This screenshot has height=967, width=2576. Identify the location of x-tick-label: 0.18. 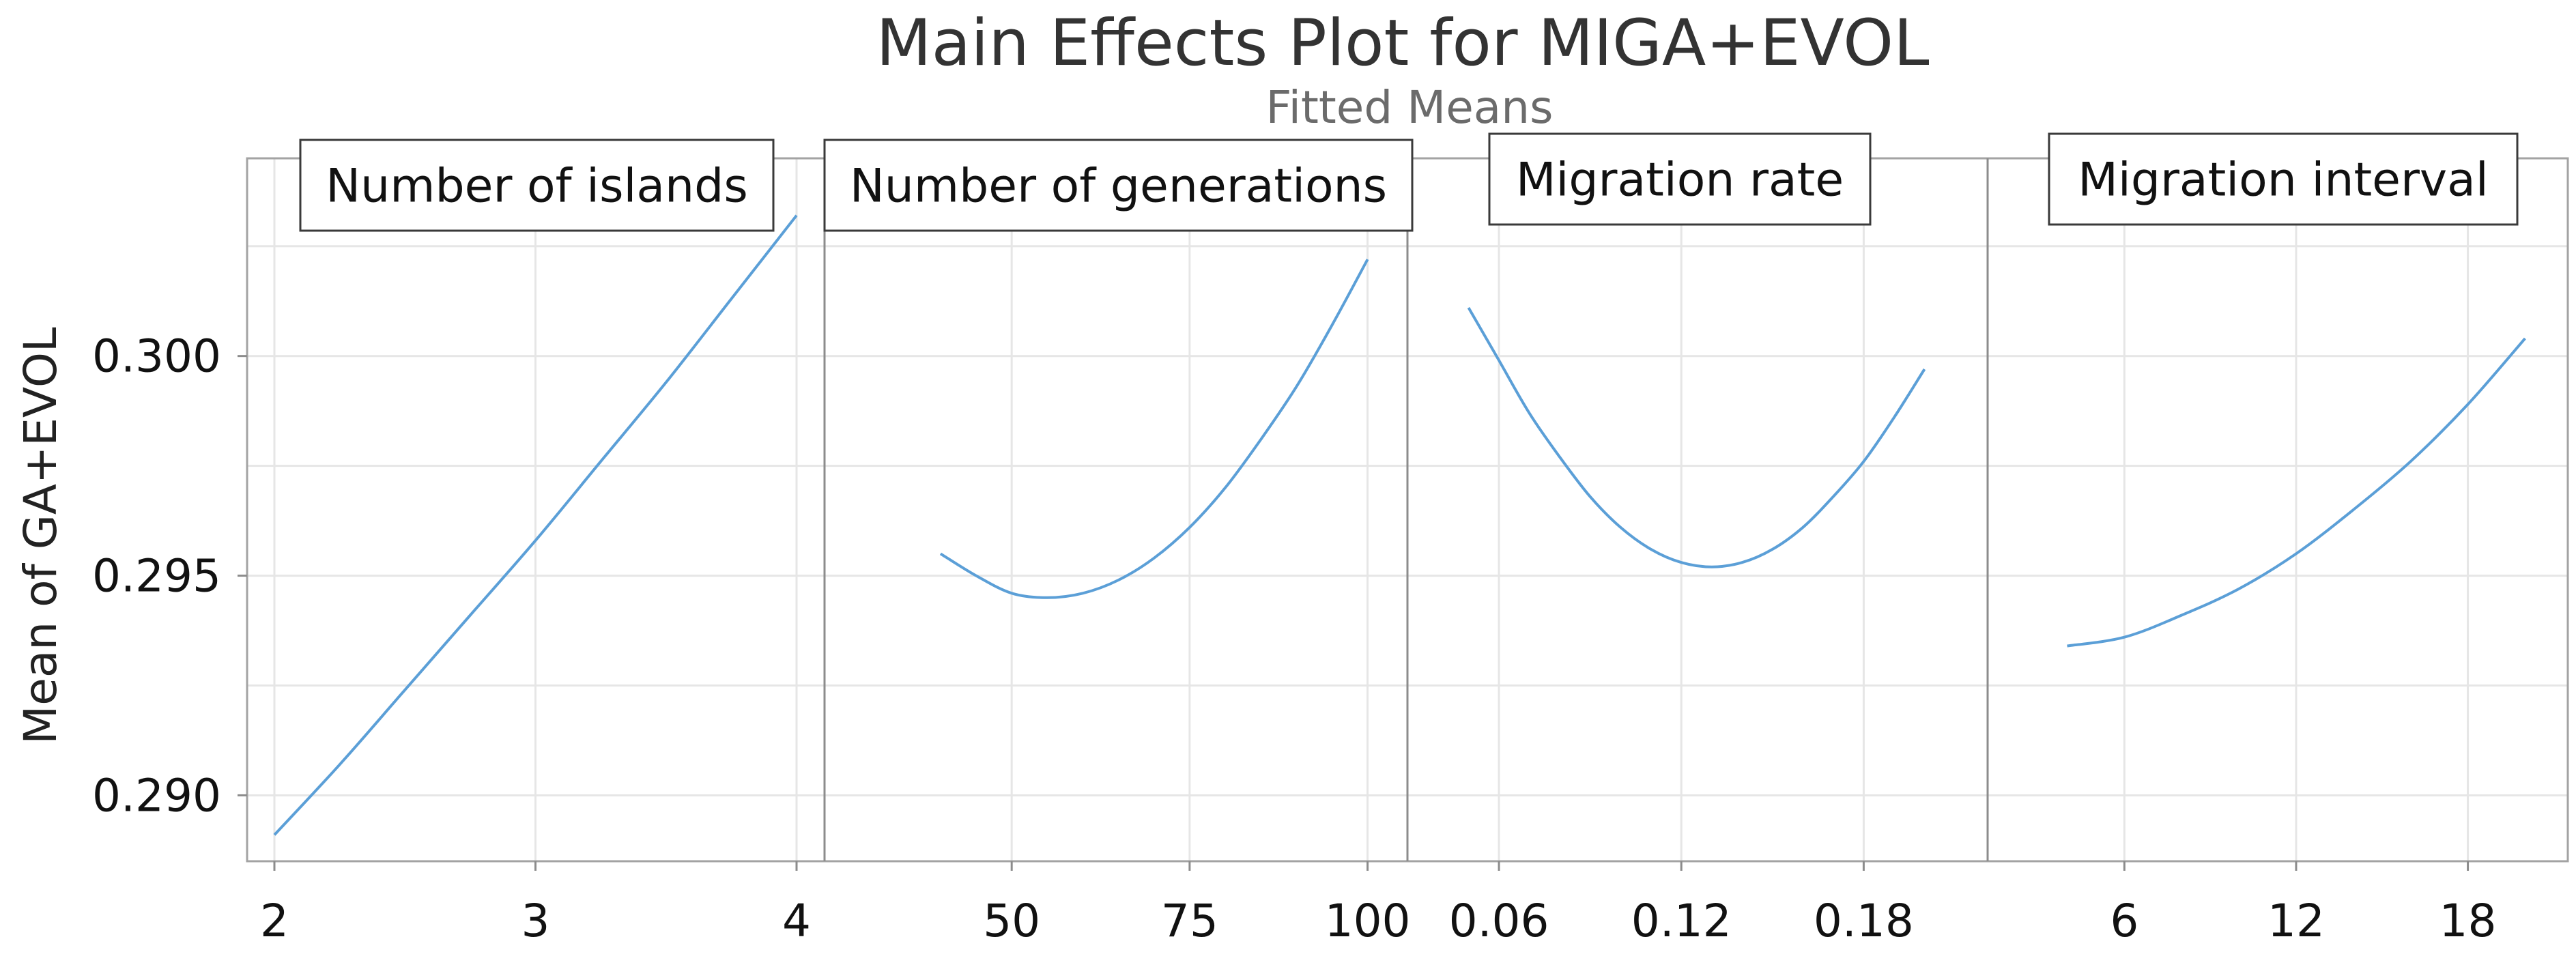
(1864, 921).